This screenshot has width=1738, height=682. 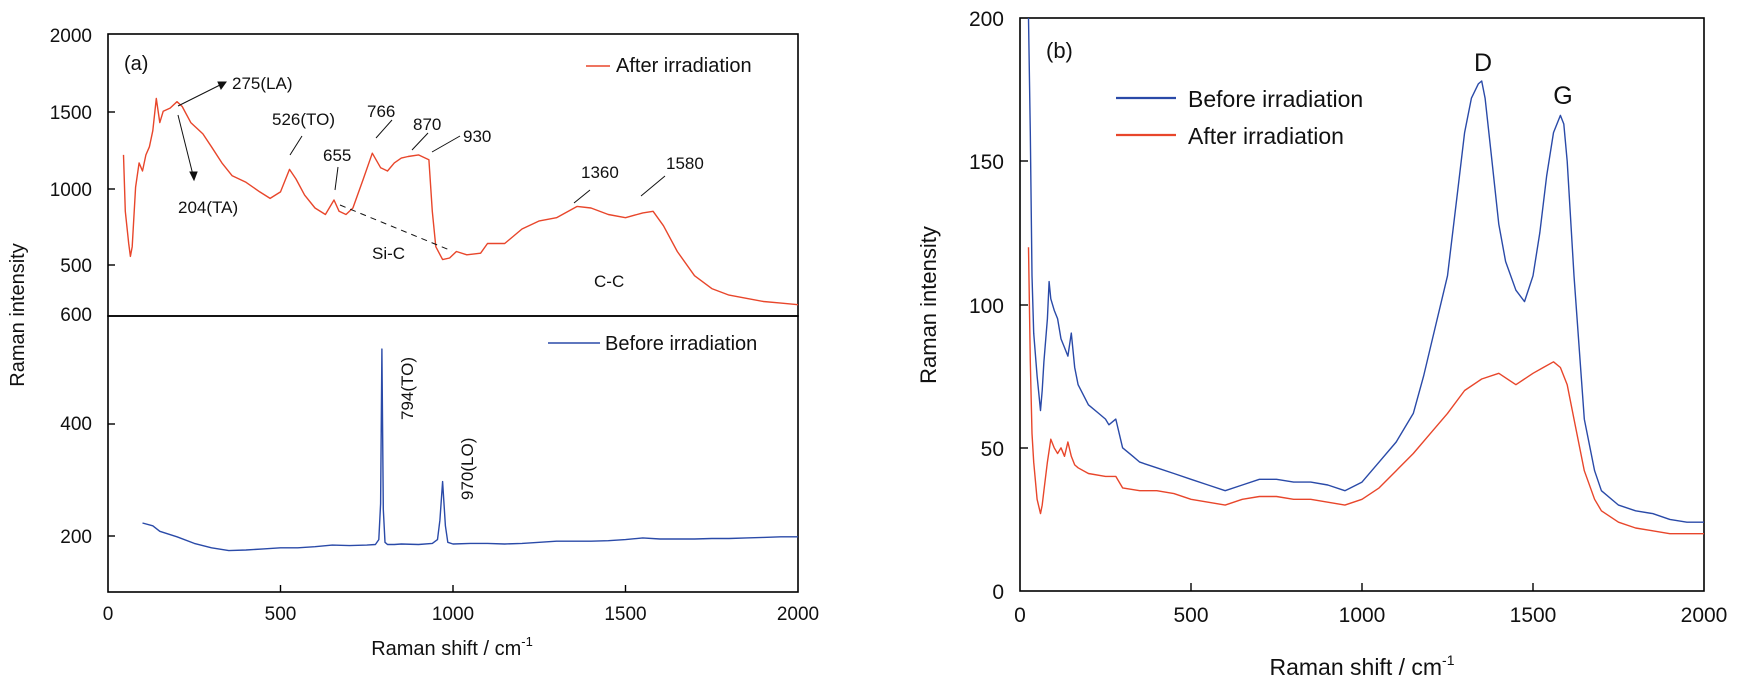 What do you see at coordinates (71, 36) in the screenshot?
I see `panel-a-top-ytick-label: 2000` at bounding box center [71, 36].